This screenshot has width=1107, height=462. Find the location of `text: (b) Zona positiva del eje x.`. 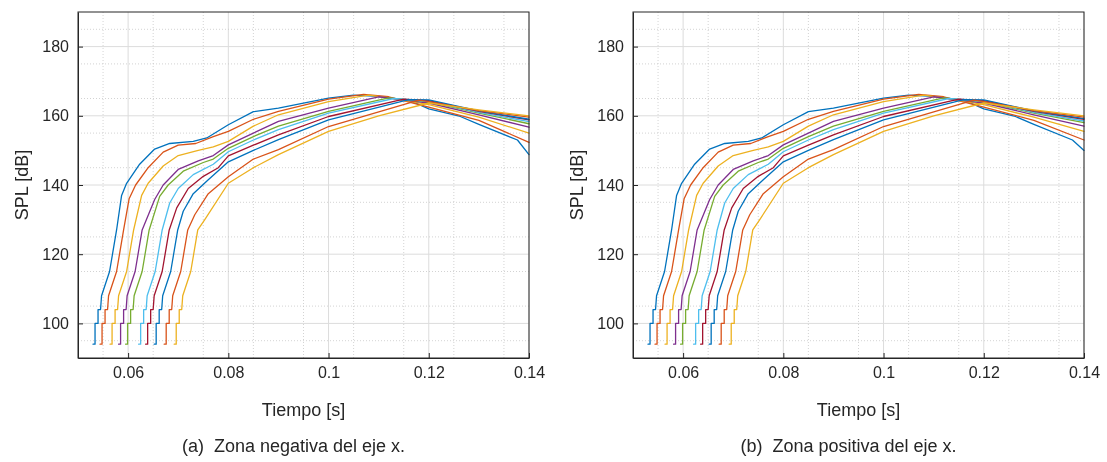

text: (b) Zona positiva del eje x. is located at coordinates (848, 446).